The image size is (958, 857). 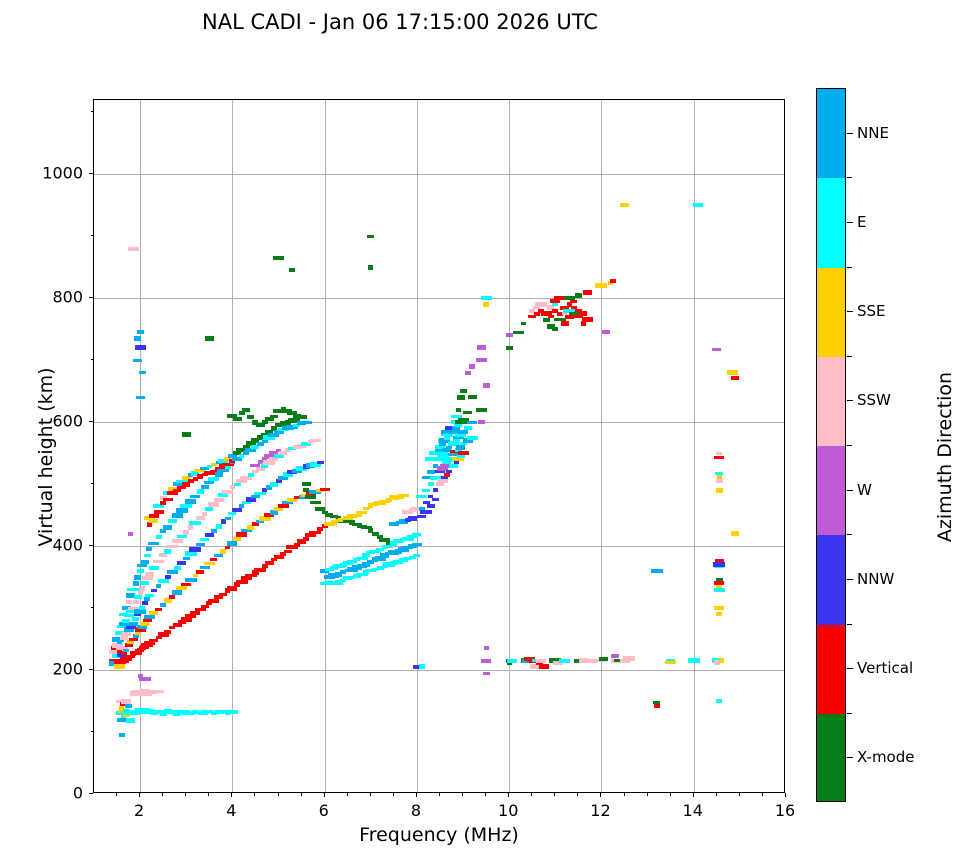 I want to click on colorbar-title: Azimuth Direction, so click(x=945, y=457).